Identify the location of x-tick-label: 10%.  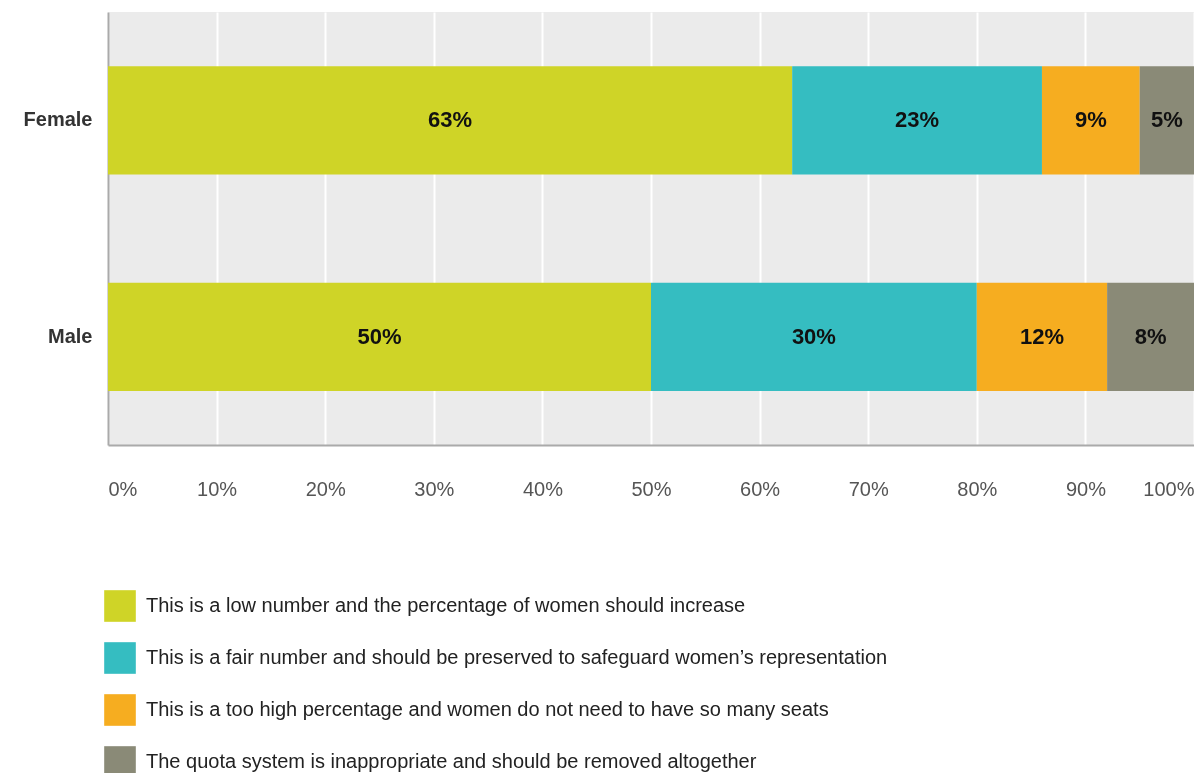
(217, 488).